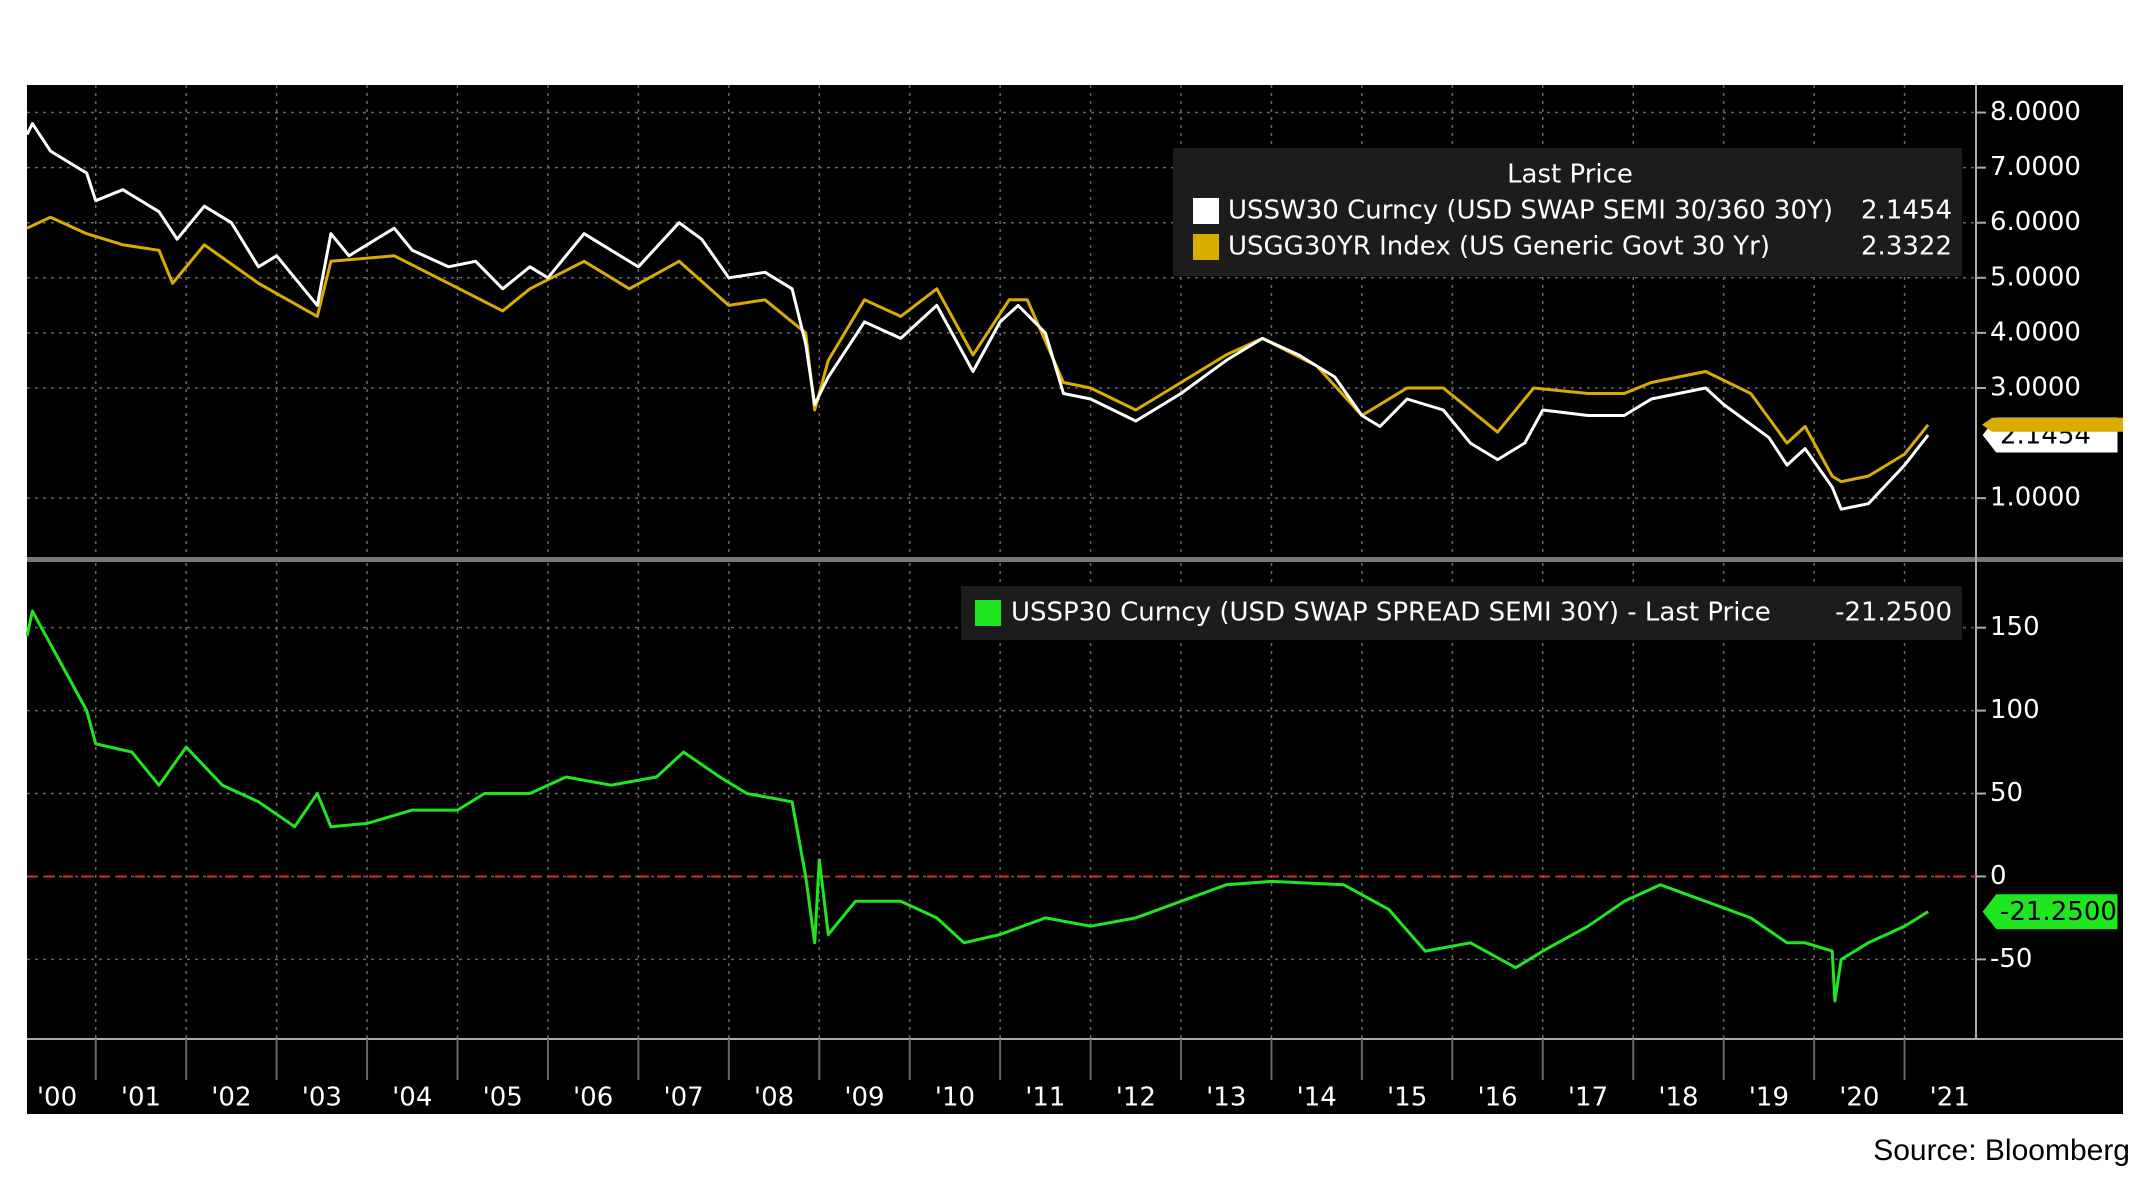  I want to click on y-tick-label: 0, so click(1998, 876).